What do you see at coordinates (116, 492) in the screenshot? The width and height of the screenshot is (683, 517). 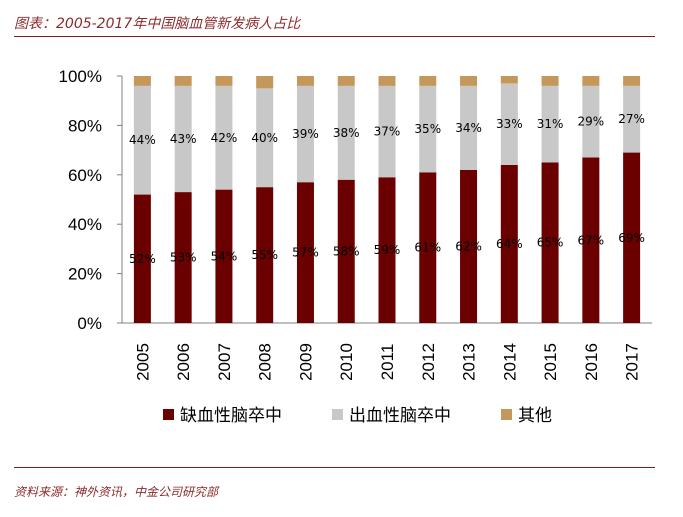 I see `source-note: 资料来源：神外资讯，中金公司研究部` at bounding box center [116, 492].